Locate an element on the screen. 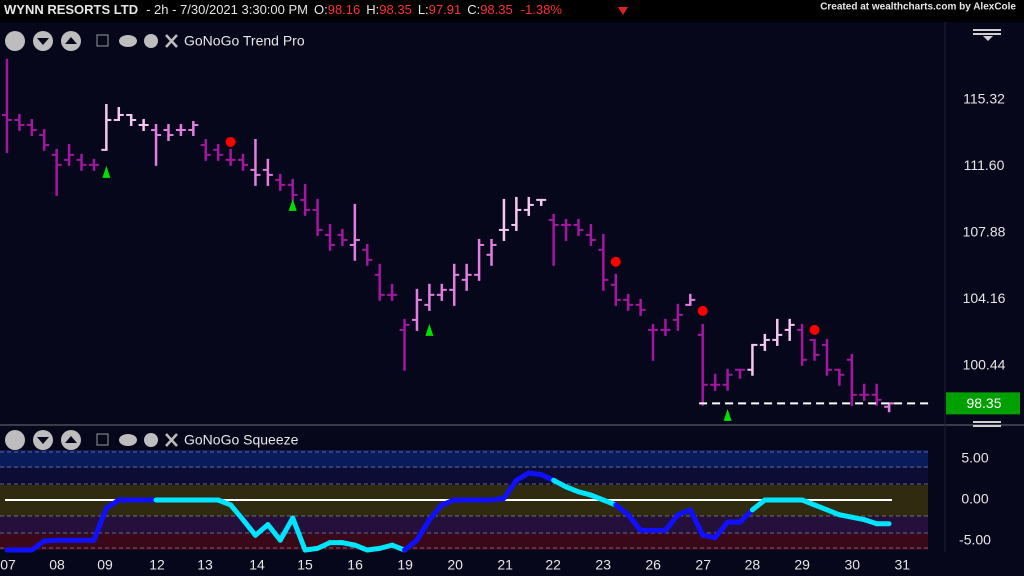 This screenshot has width=1024, height=576. x-tick-label: 12 is located at coordinates (157, 565).